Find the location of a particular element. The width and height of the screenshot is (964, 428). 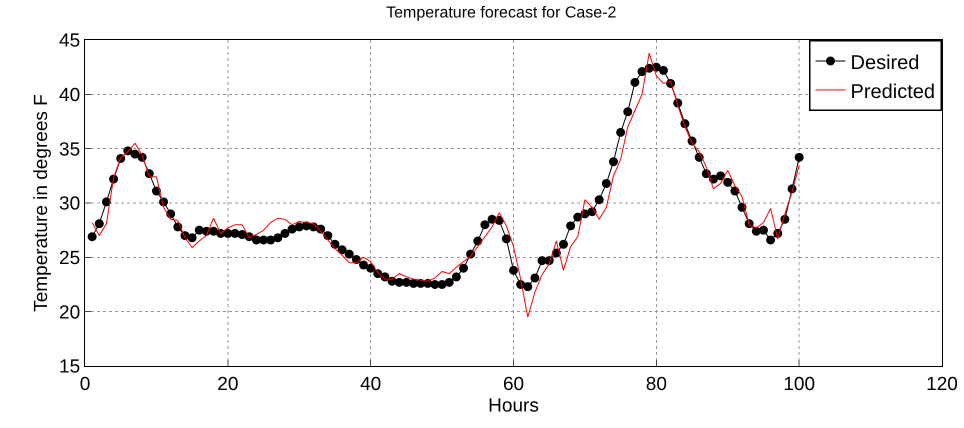

x-tick-label: 60 is located at coordinates (513, 384).